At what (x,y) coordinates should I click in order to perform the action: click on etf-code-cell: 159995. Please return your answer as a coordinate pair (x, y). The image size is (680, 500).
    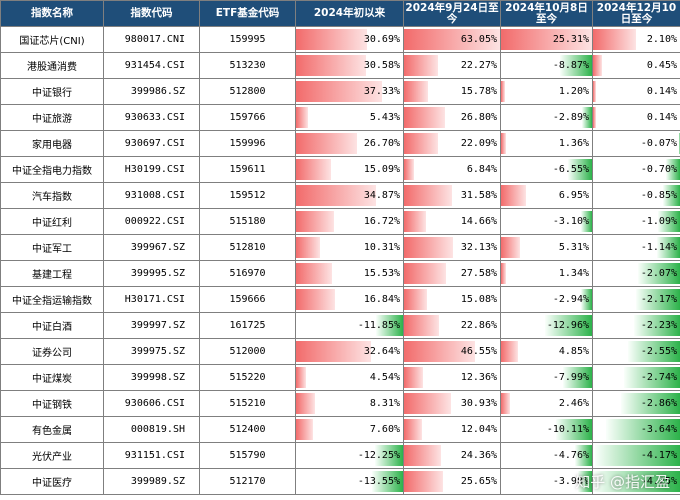
    Looking at the image, I should click on (247, 39).